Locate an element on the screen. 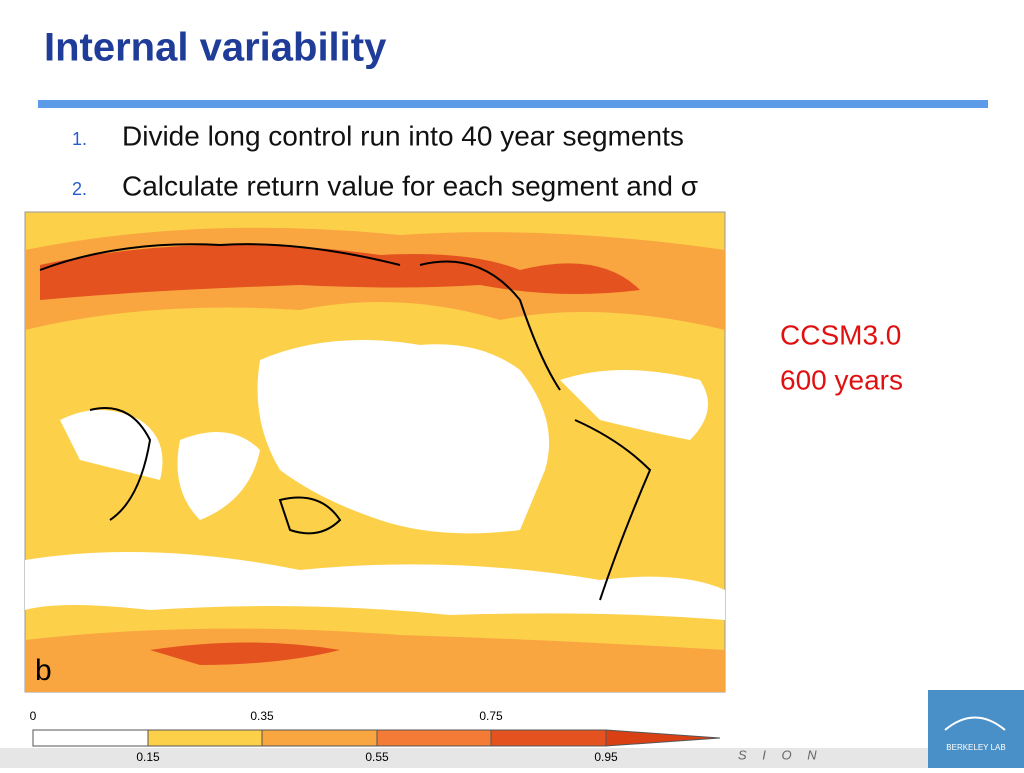 The height and width of the screenshot is (773, 1024). logo-arc is located at coordinates (975, 723).